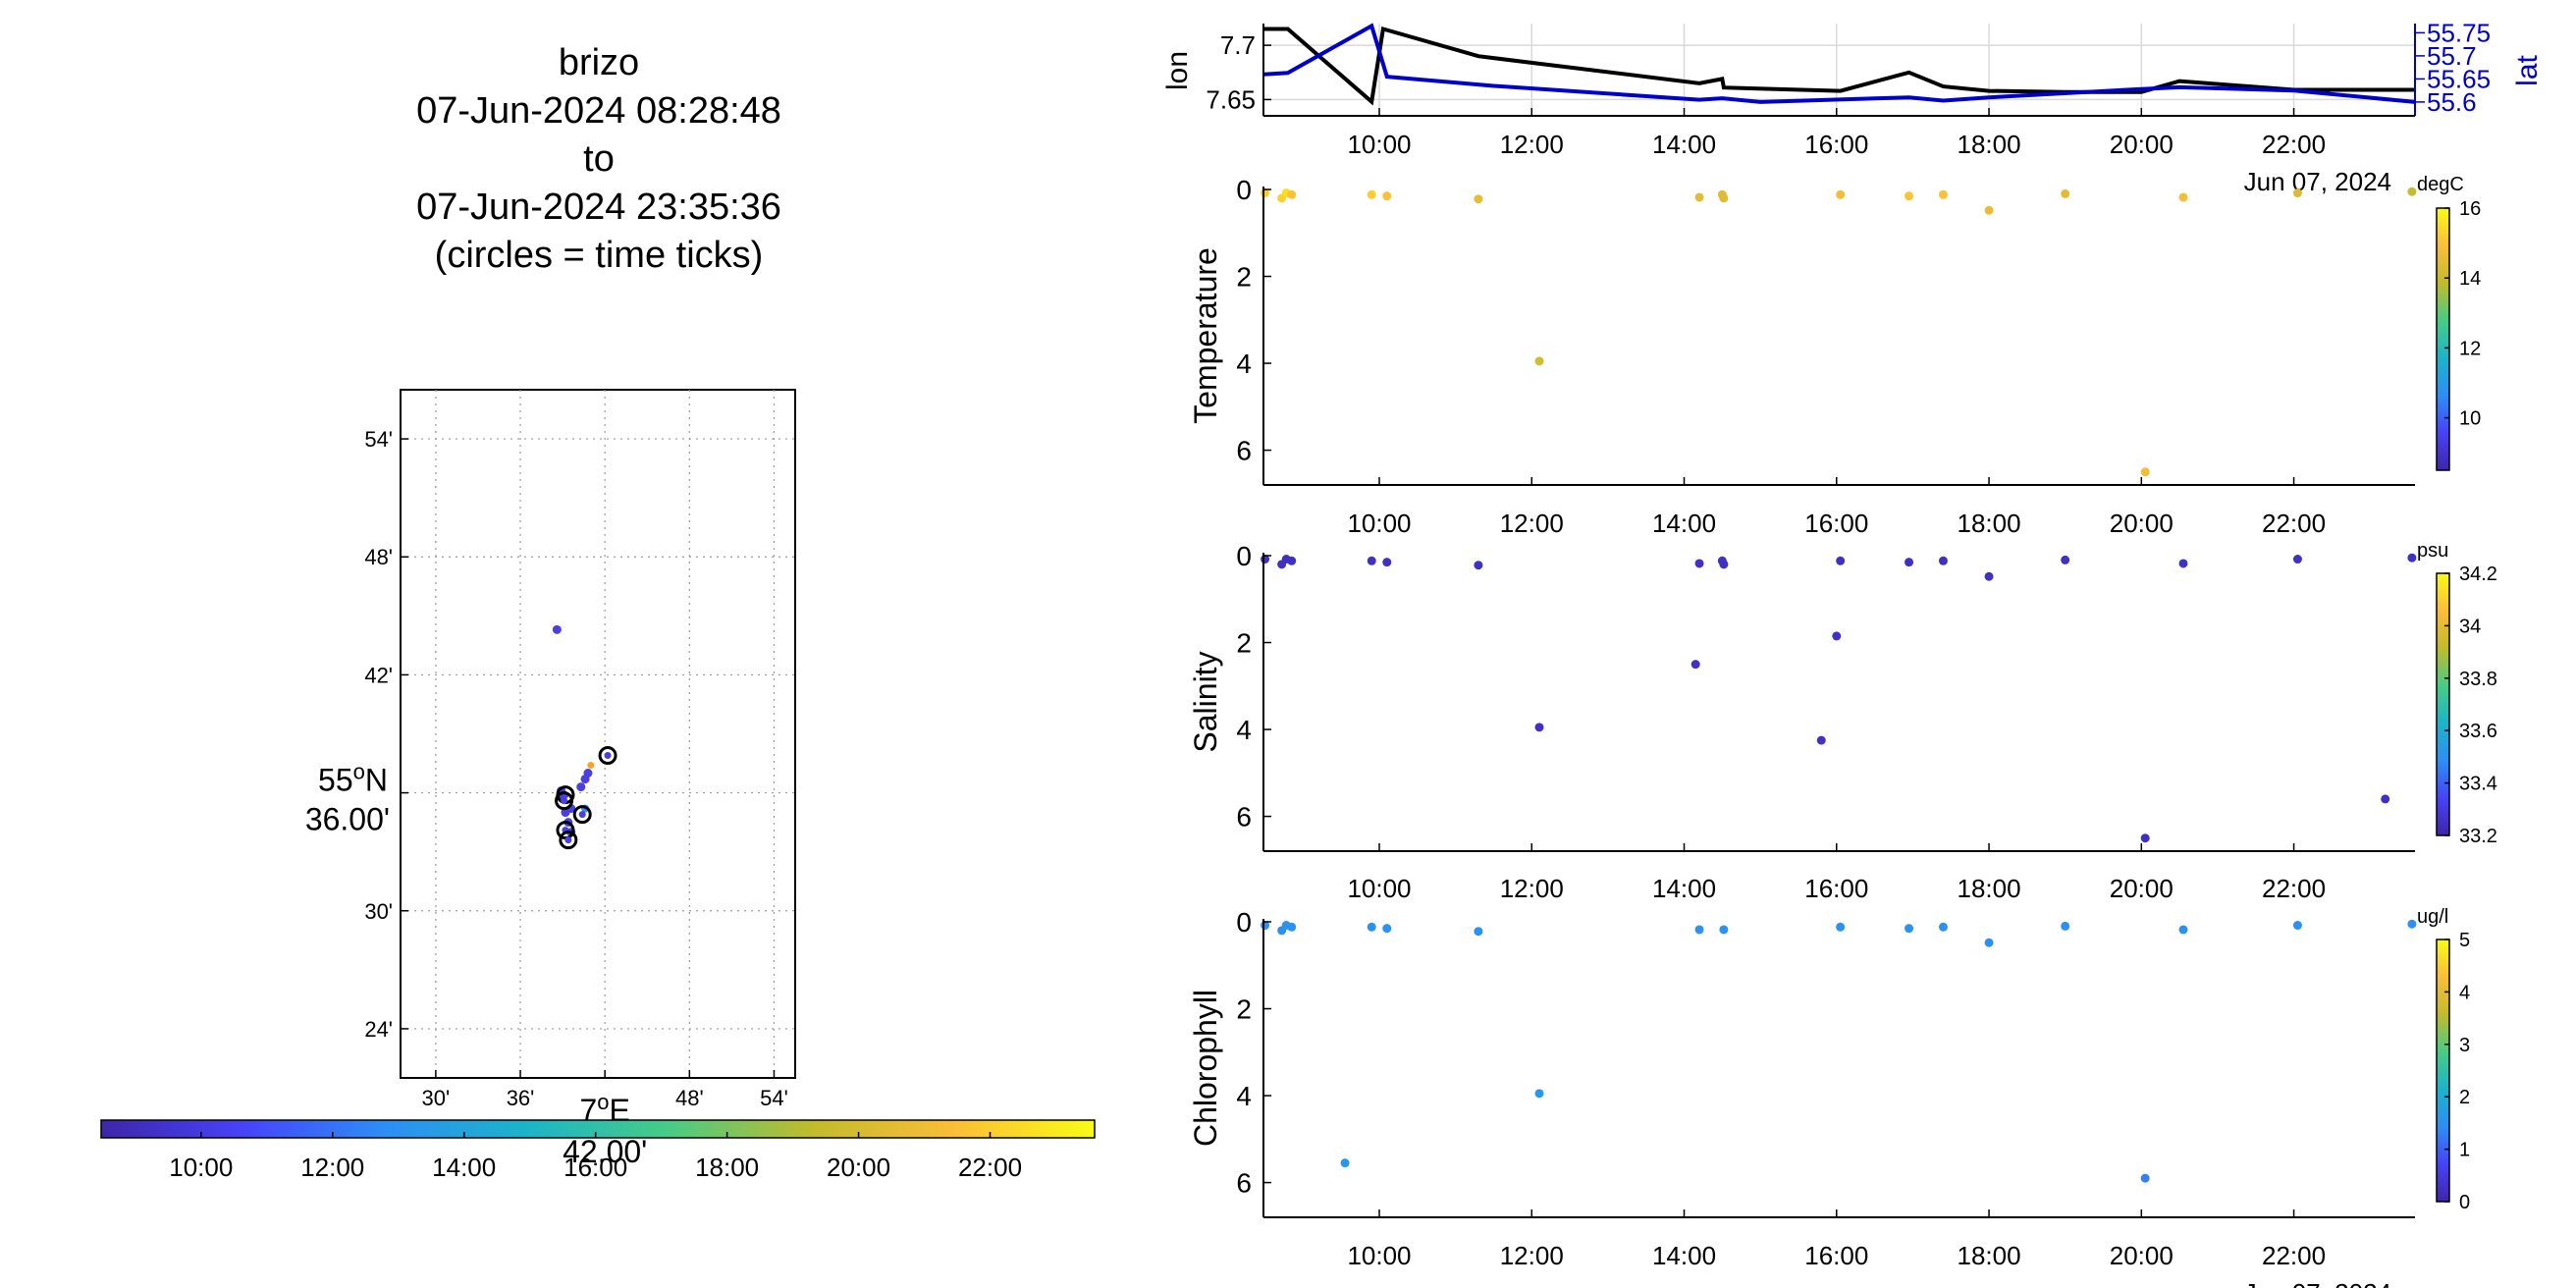 The width and height of the screenshot is (2576, 1288). What do you see at coordinates (620, 1110) in the screenshot?
I see `map-x-label-hem: E` at bounding box center [620, 1110].